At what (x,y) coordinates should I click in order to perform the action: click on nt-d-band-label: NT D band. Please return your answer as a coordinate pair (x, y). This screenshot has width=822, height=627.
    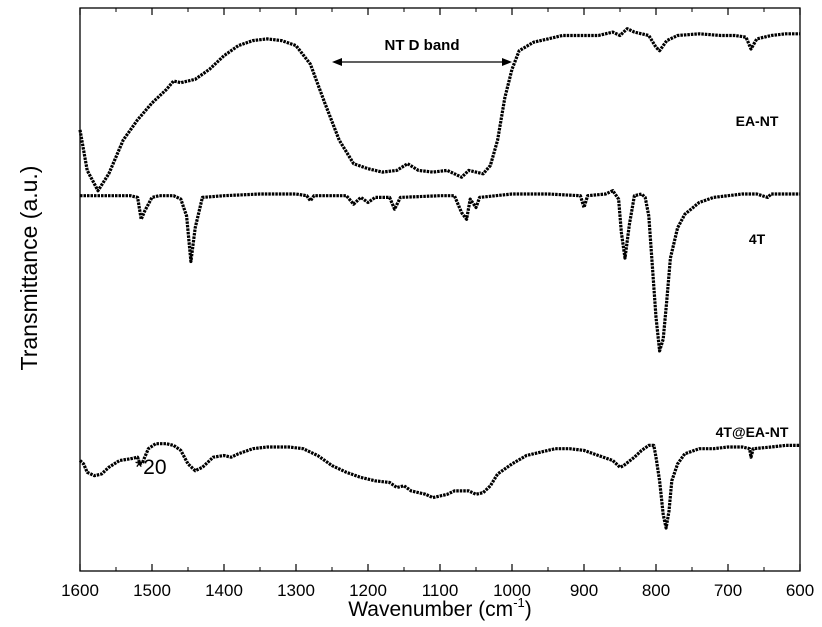
    Looking at the image, I should click on (422, 45).